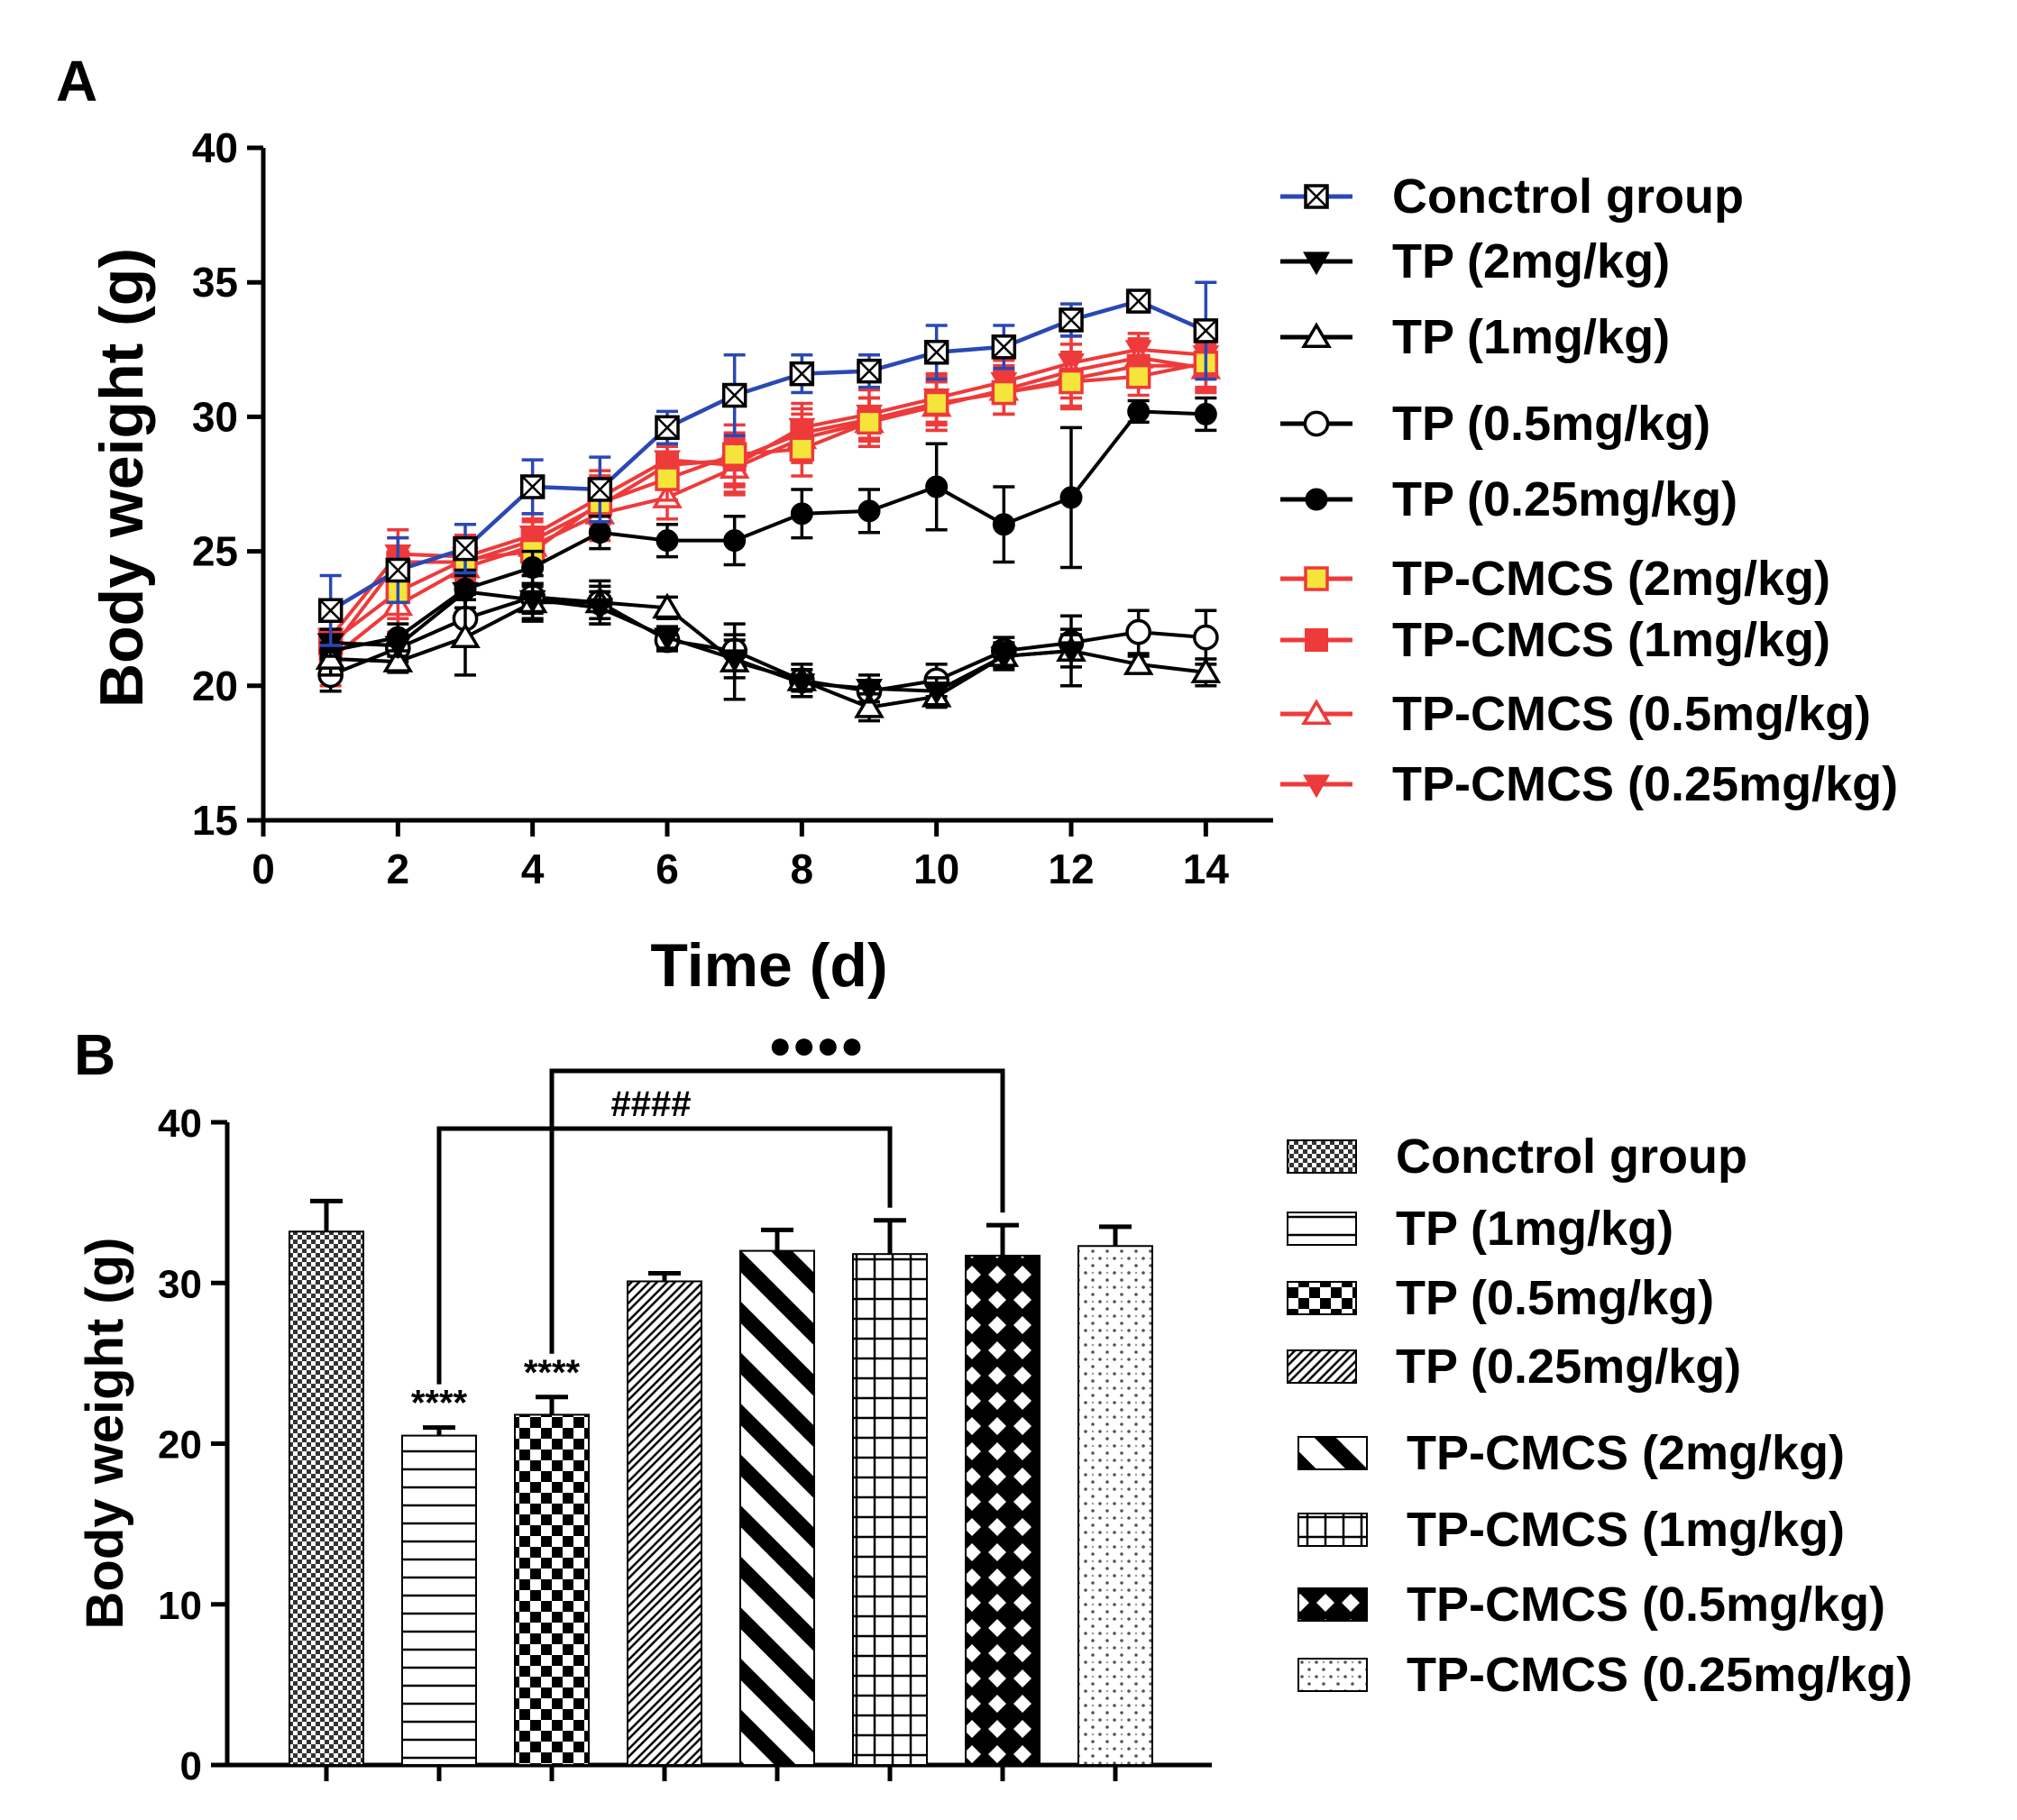 The width and height of the screenshot is (2017, 1820). What do you see at coordinates (215, 821) in the screenshot?
I see `y-tick-label: 15` at bounding box center [215, 821].